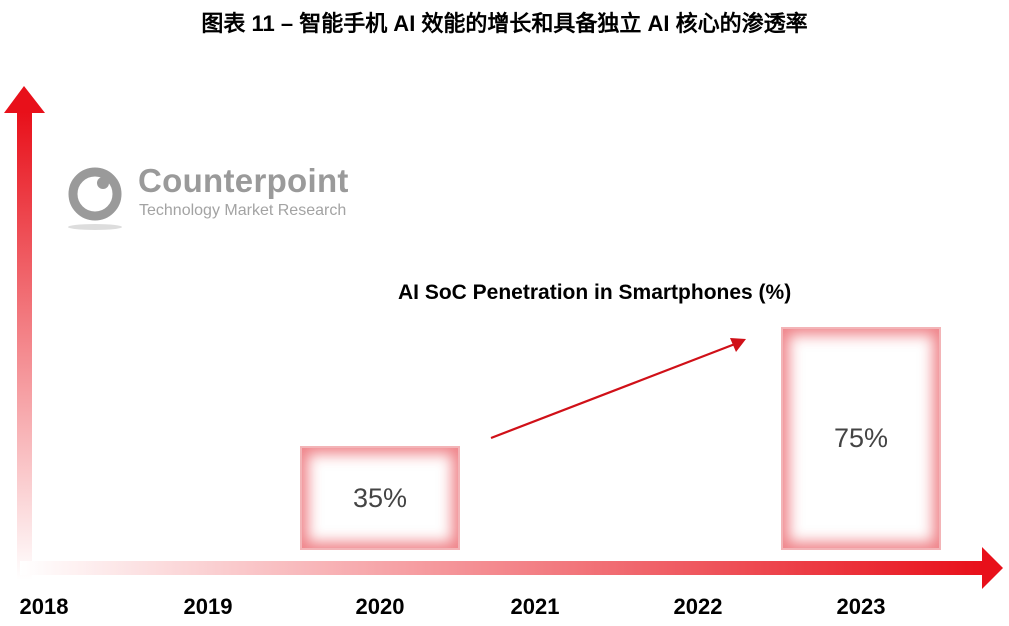 The width and height of the screenshot is (1009, 626). I want to click on counterpoint-logo: Counterpoint Technology Market Research, so click(227, 195).